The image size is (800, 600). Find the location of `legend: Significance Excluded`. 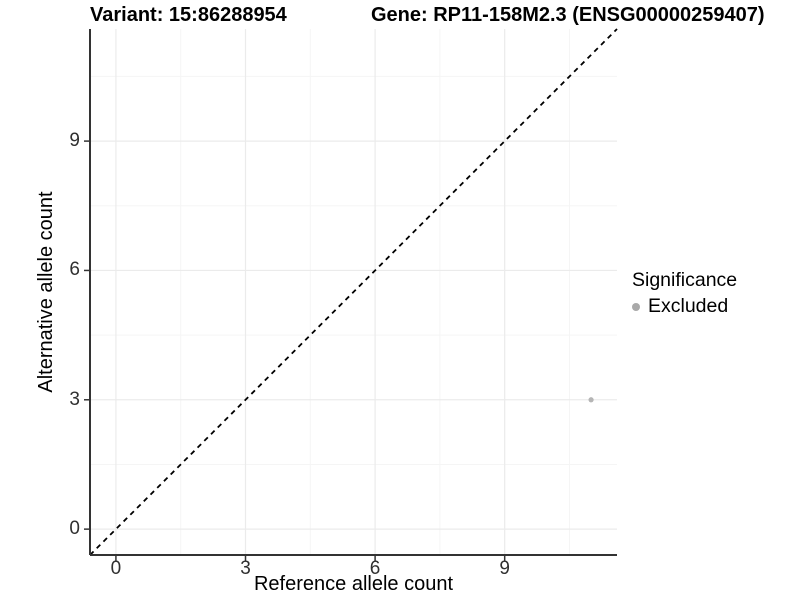

legend: Significance Excluded is located at coordinates (682, 293).